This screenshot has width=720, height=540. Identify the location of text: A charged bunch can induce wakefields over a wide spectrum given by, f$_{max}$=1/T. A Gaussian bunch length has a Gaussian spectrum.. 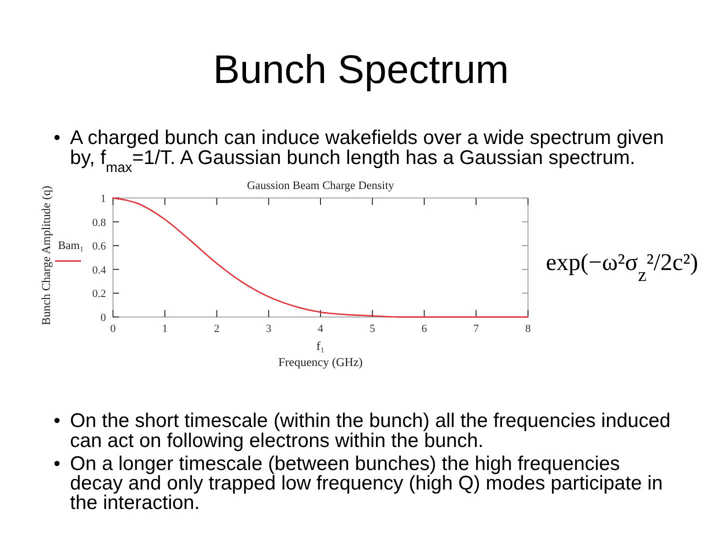
(367, 151).